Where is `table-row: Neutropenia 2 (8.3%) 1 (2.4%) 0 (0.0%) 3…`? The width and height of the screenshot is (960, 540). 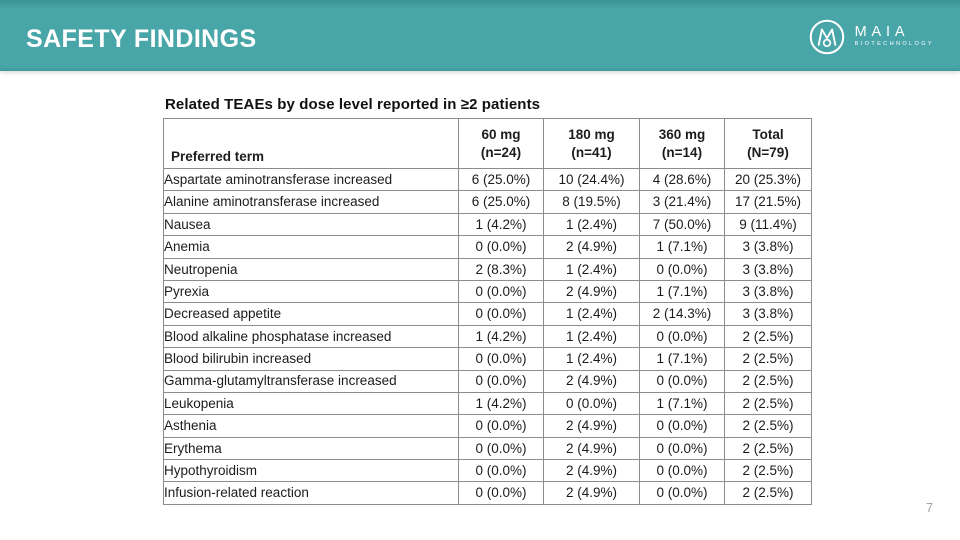
table-row: Neutropenia 2 (8.3%) 1 (2.4%) 0 (0.0%) 3… is located at coordinates (487, 269).